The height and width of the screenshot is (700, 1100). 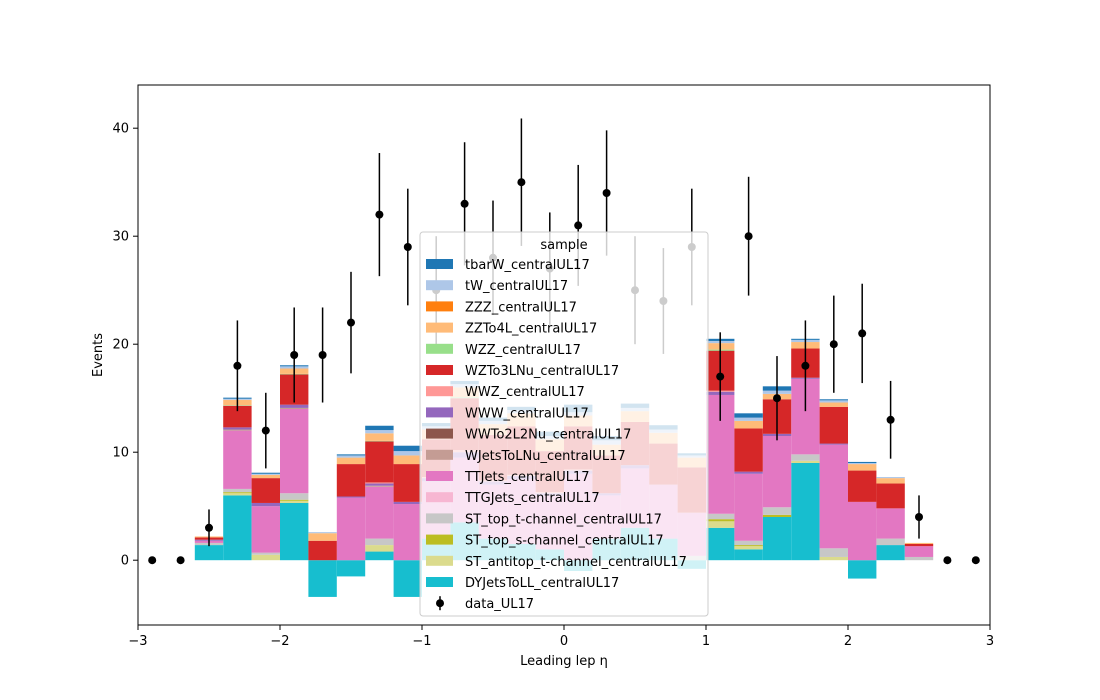 What do you see at coordinates (120, 237) in the screenshot?
I see `y-tick-label-3: 30` at bounding box center [120, 237].